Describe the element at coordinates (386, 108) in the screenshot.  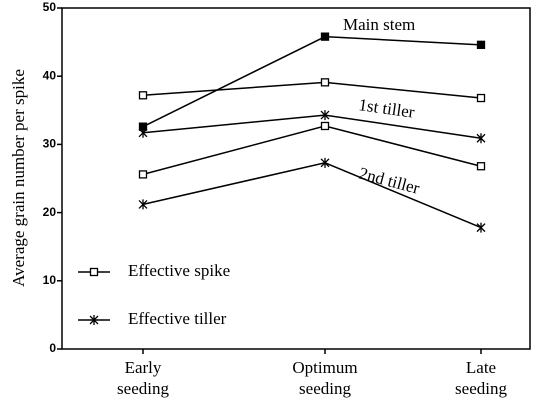
I see `annotation: 1st tiller` at that location.